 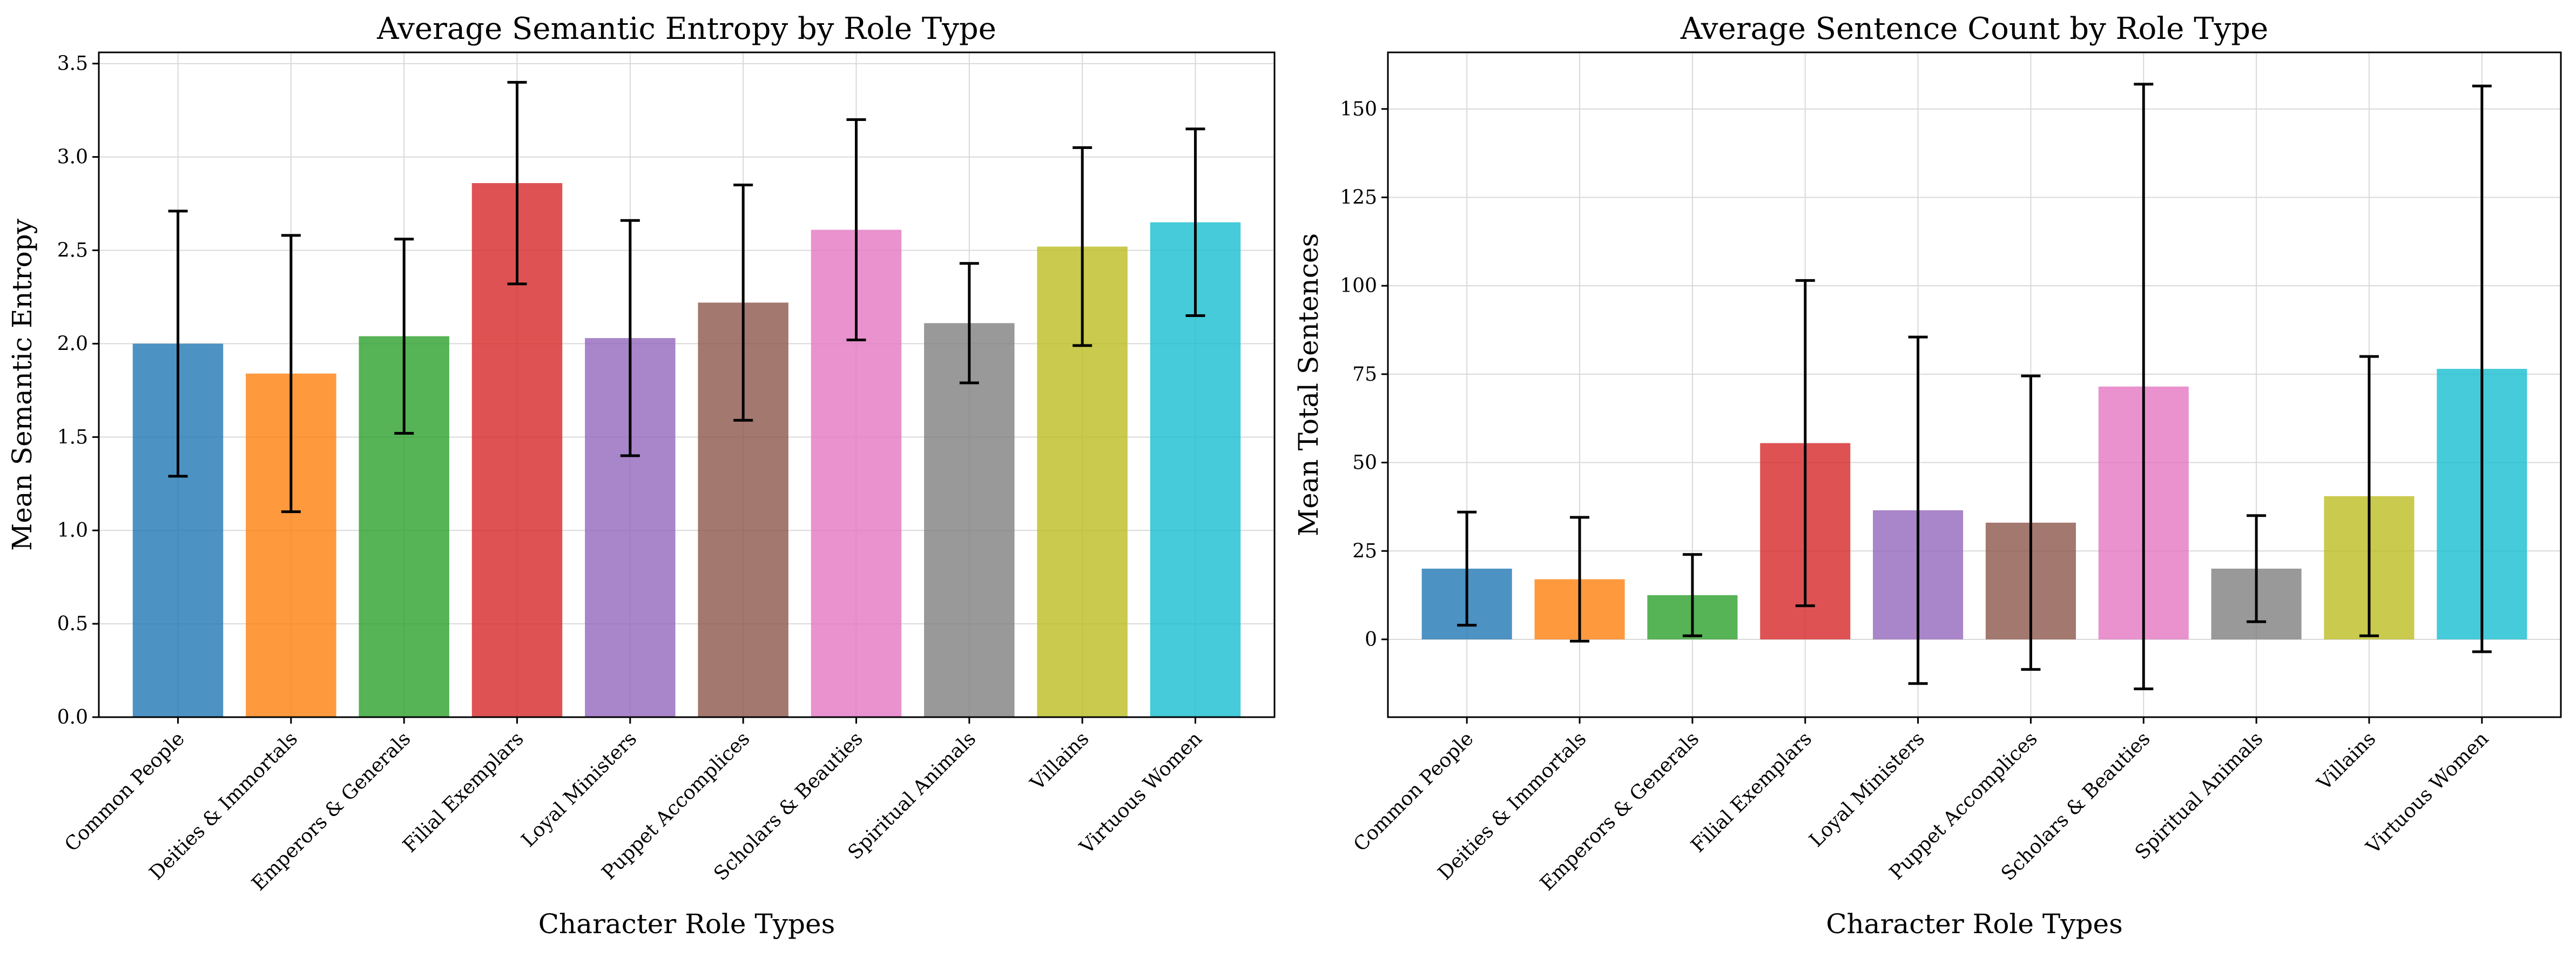 What do you see at coordinates (72, 717) in the screenshot?
I see `entropy-y-tick-label: 0.0` at bounding box center [72, 717].